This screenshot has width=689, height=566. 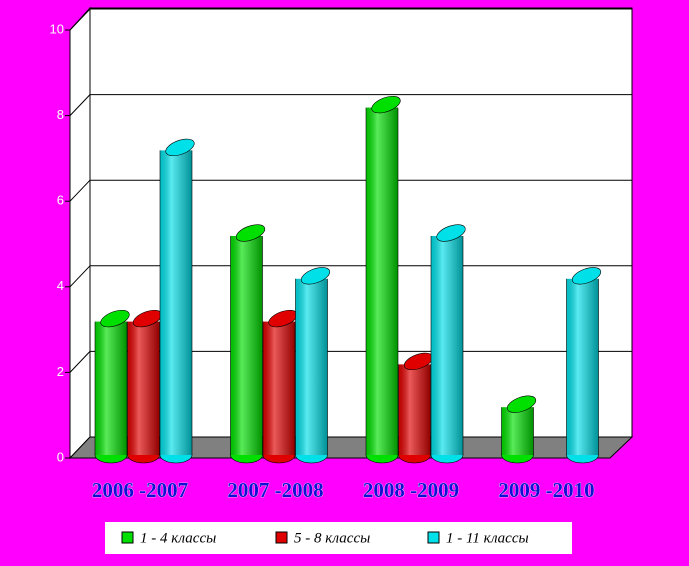 What do you see at coordinates (411, 490) in the screenshot?
I see `x-tick-label: 2008 -2009` at bounding box center [411, 490].